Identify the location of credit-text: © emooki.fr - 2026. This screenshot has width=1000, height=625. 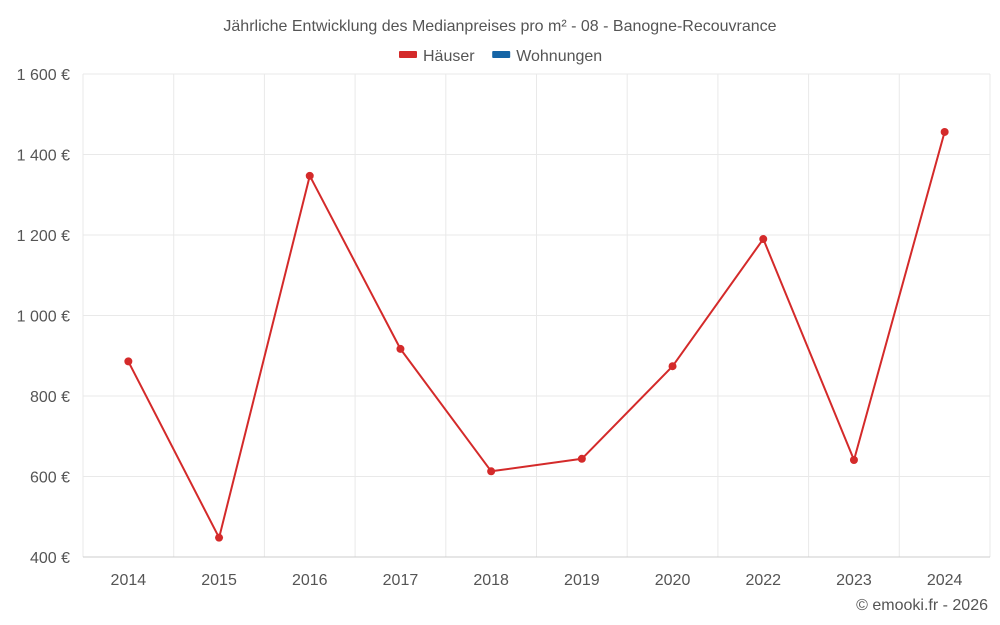
(922, 605).